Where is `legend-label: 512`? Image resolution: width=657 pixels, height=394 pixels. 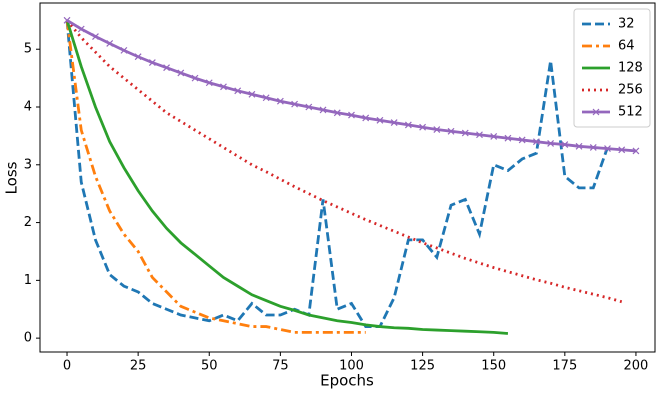
legend-label: 512 is located at coordinates (630, 112).